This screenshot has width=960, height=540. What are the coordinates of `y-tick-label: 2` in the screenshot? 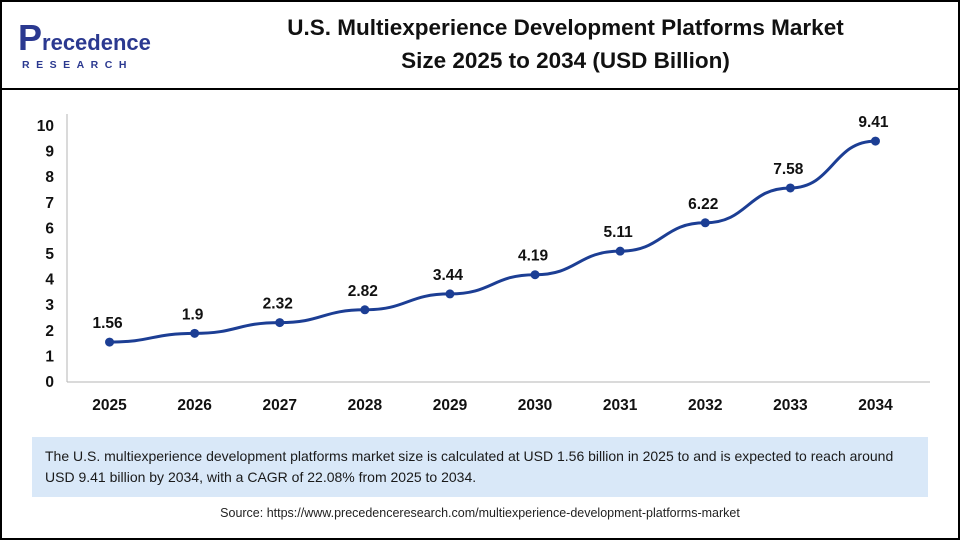 It's located at (49, 331).